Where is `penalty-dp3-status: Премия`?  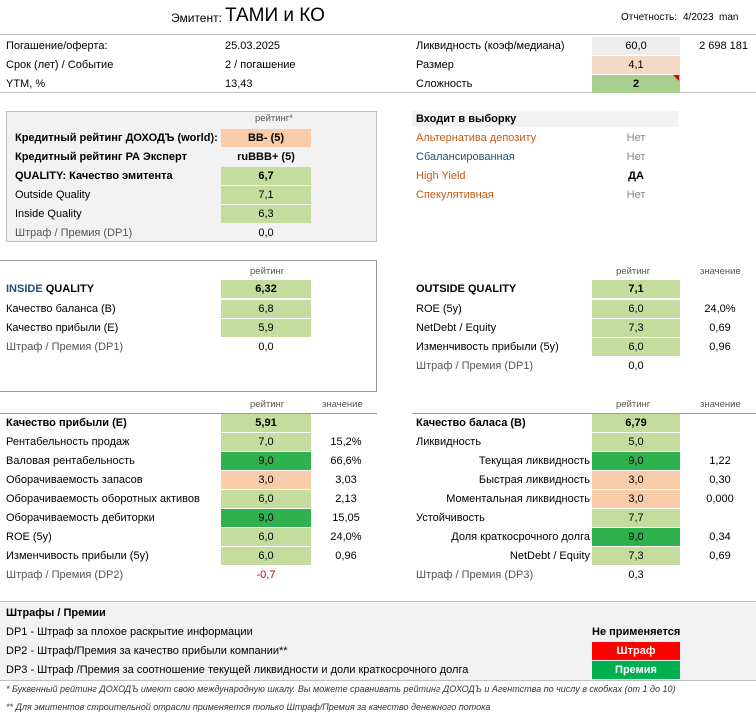 penalty-dp3-status: Премия is located at coordinates (636, 670).